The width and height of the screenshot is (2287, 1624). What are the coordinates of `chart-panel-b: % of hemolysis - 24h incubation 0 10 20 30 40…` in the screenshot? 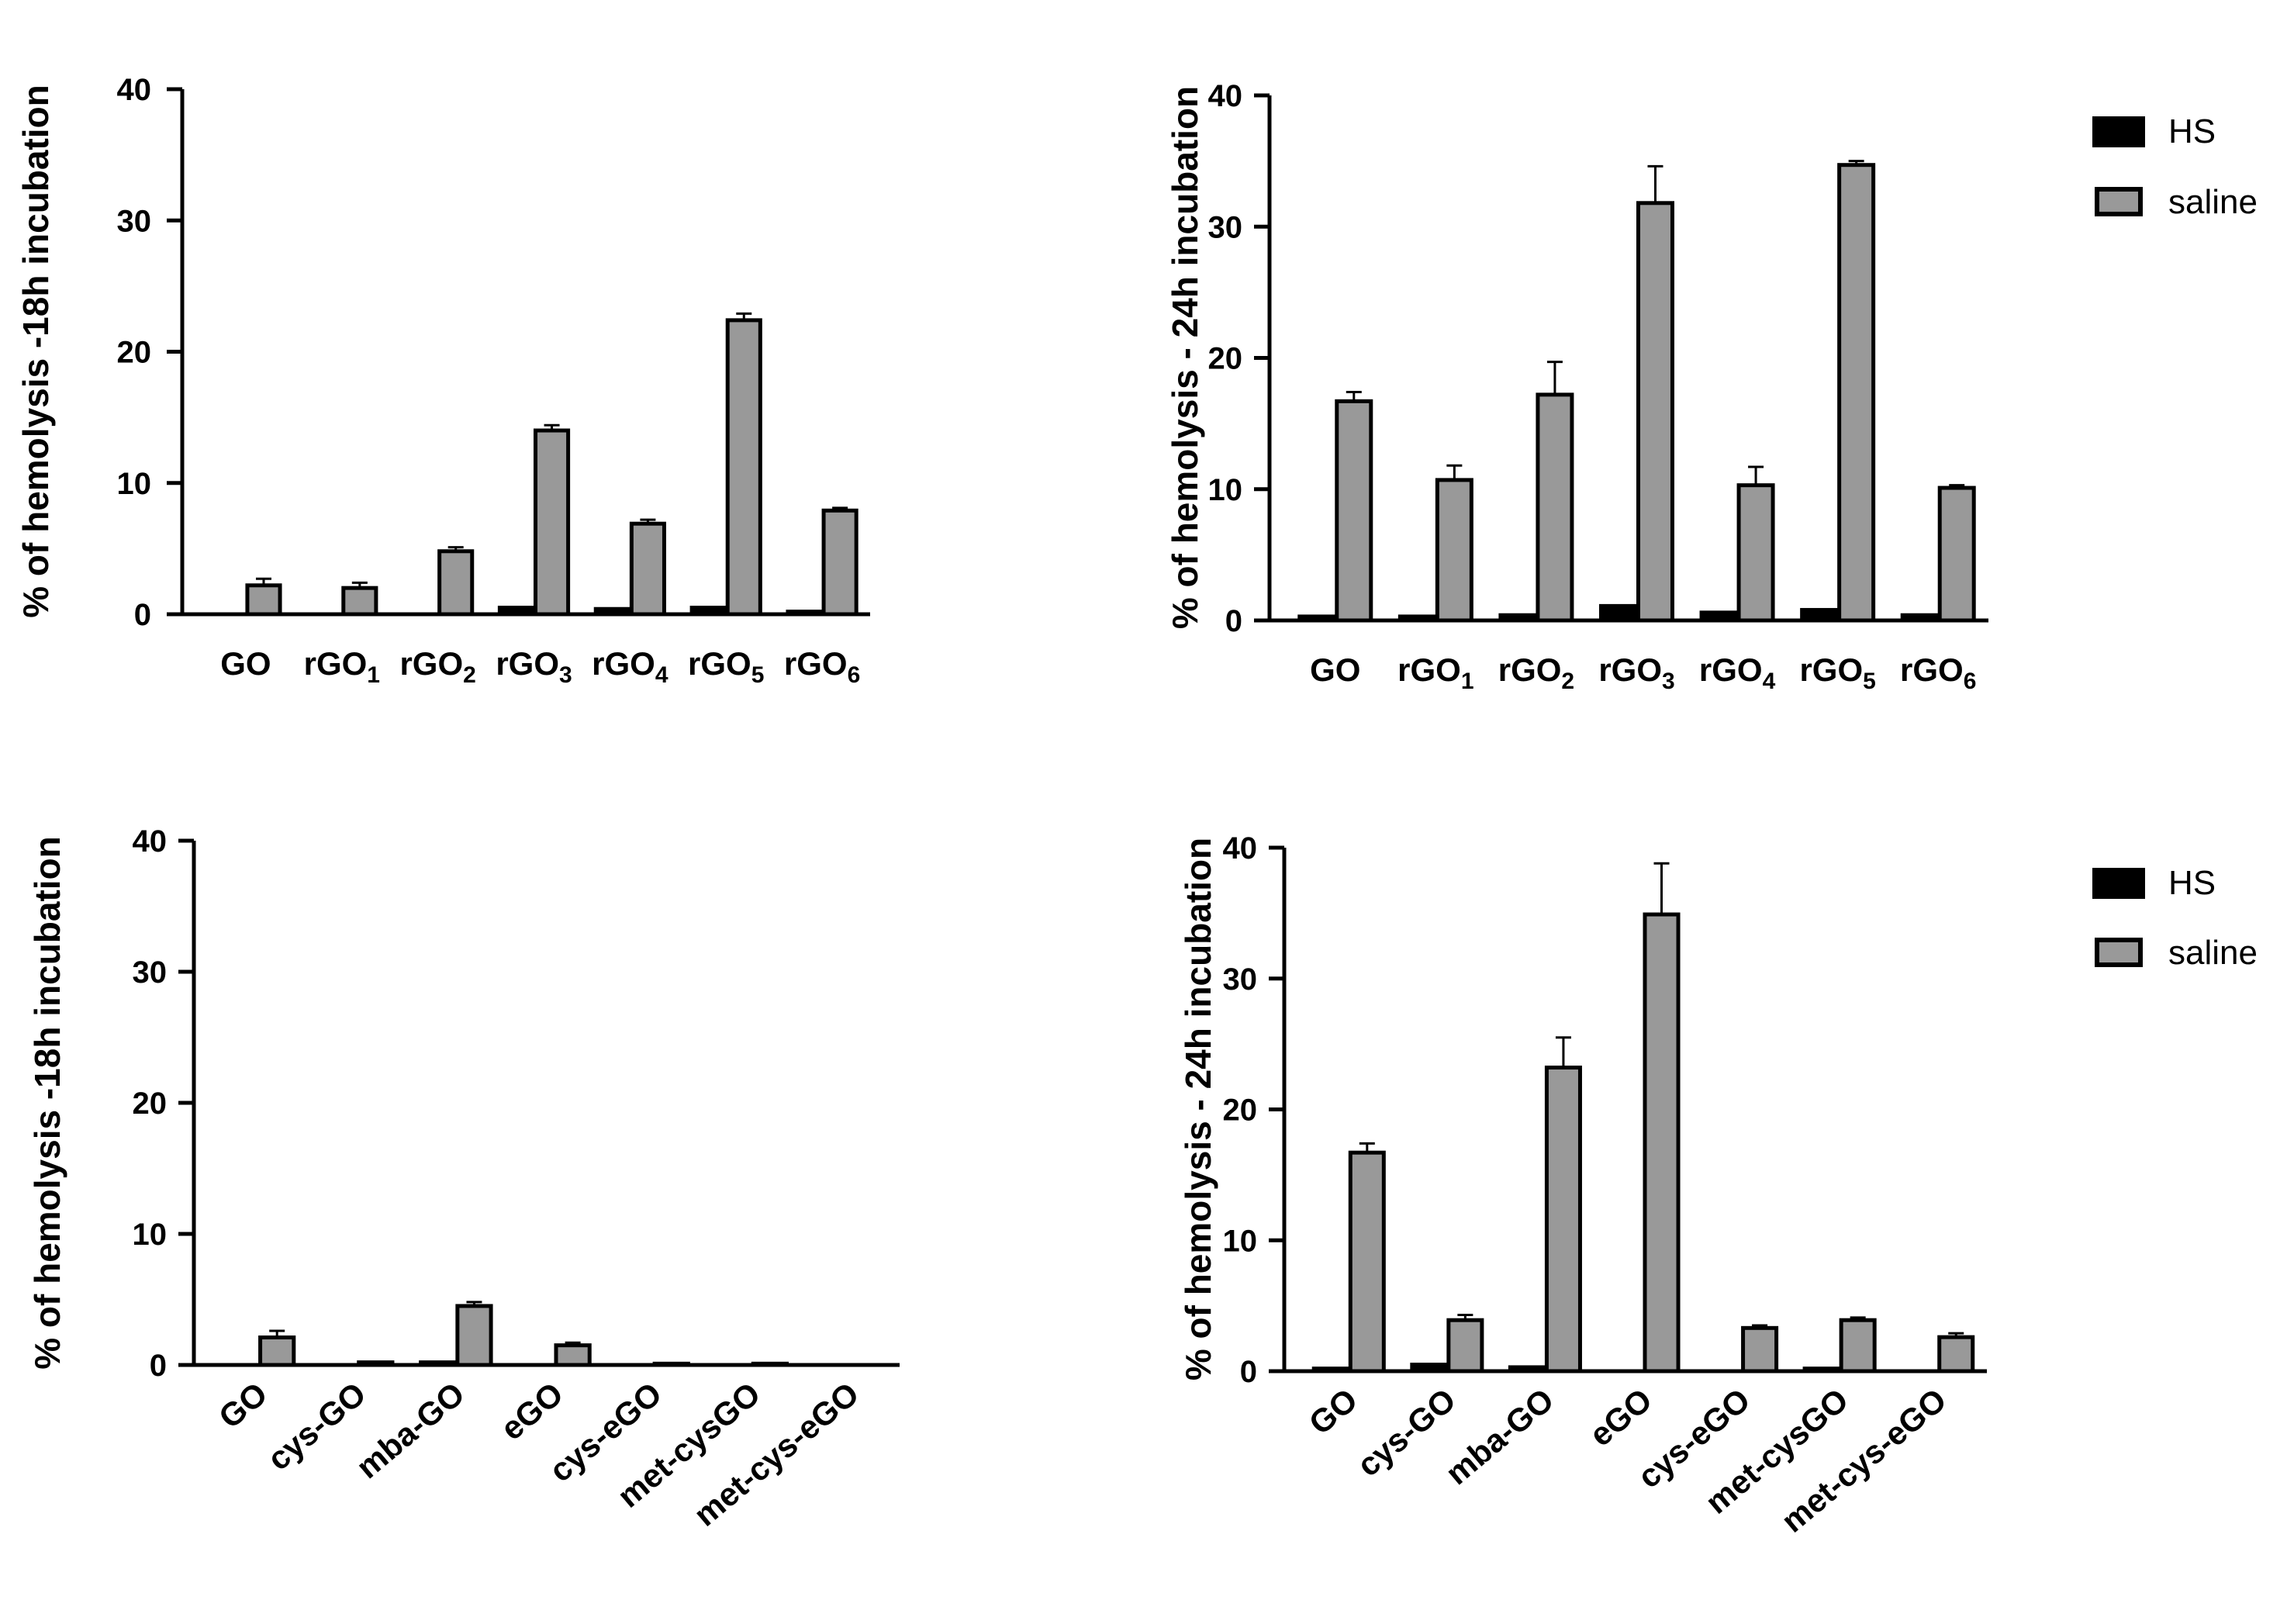 It's located at (1576, 386).